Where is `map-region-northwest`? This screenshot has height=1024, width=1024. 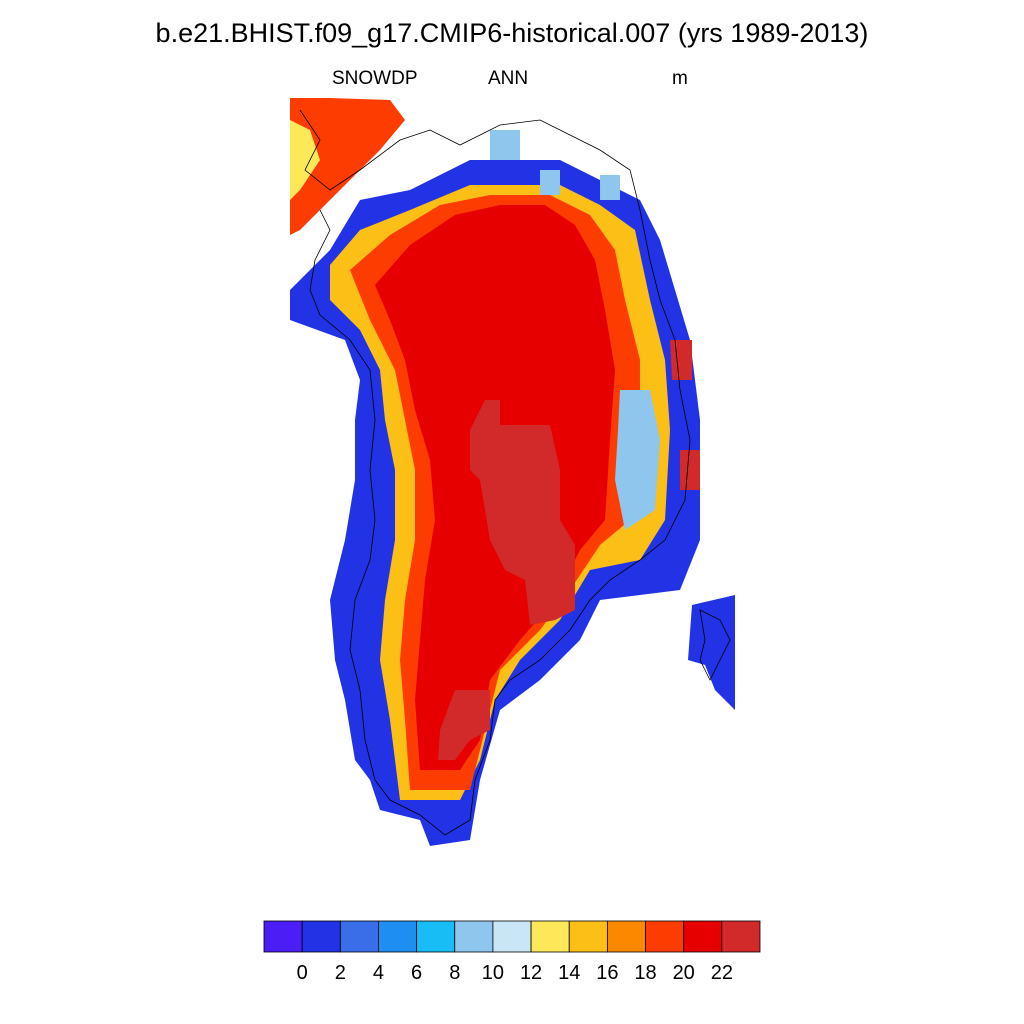
map-region-northwest is located at coordinates (347, 166).